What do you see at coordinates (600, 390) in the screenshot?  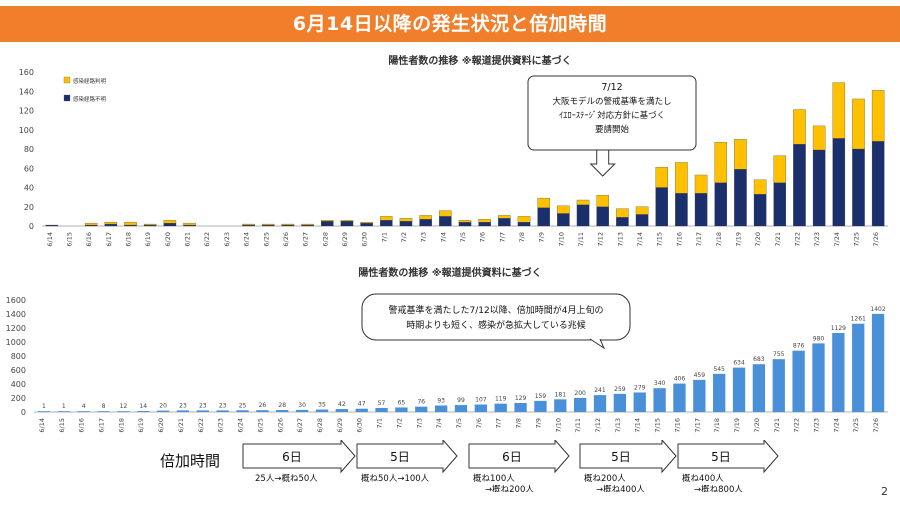 I see `data-label: 241` at bounding box center [600, 390].